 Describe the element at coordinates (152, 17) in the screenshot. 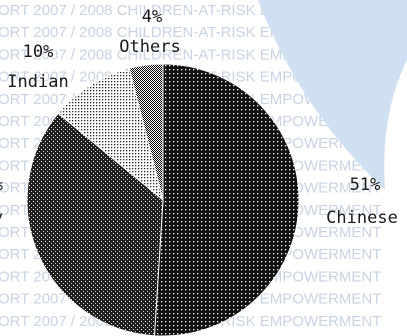

I see `slice-percent-label-others: 4%` at that location.